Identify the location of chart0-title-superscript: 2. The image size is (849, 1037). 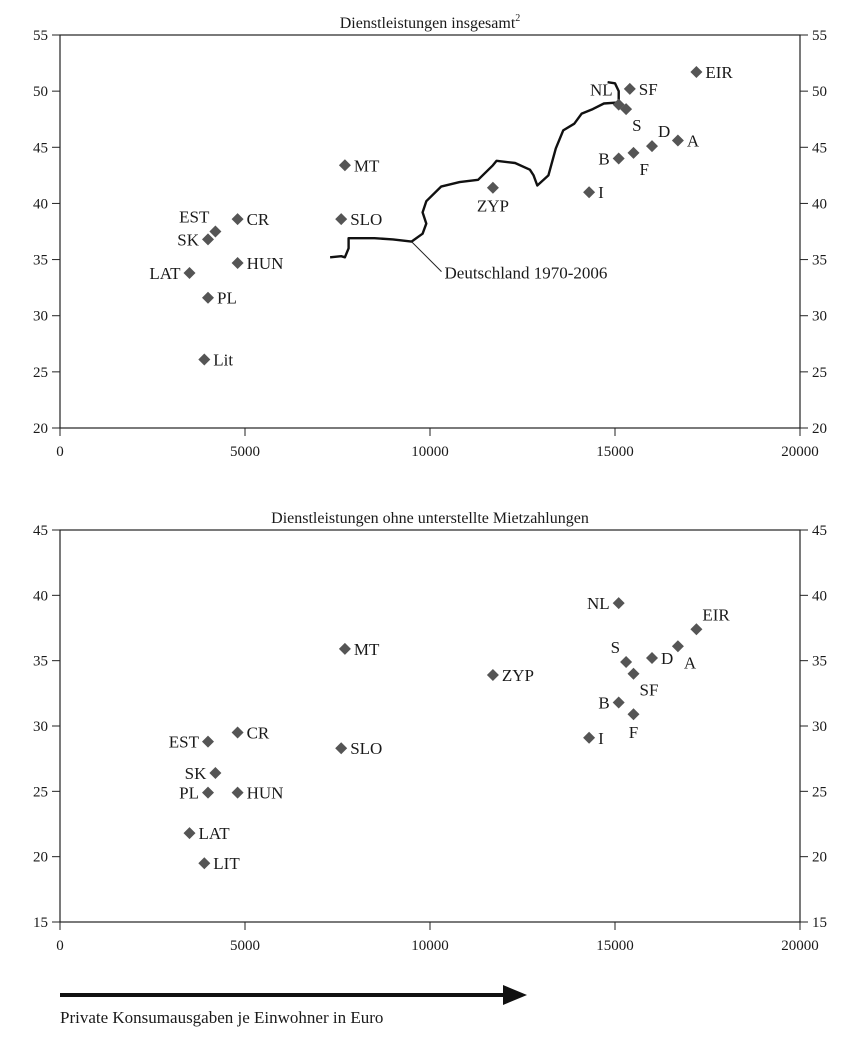
(517, 18).